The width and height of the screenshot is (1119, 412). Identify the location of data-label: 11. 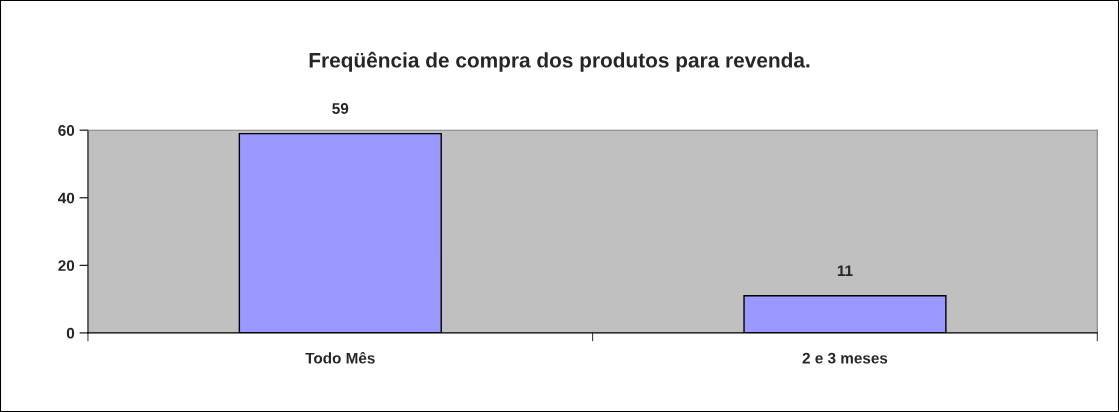
(845, 270).